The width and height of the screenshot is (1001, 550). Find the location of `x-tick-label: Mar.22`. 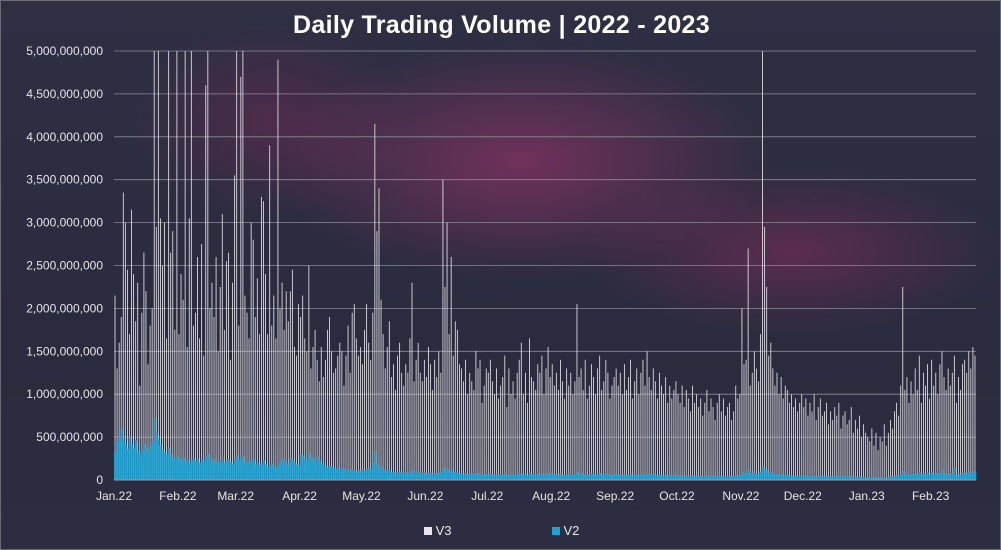

x-tick-label: Mar.22 is located at coordinates (235, 496).